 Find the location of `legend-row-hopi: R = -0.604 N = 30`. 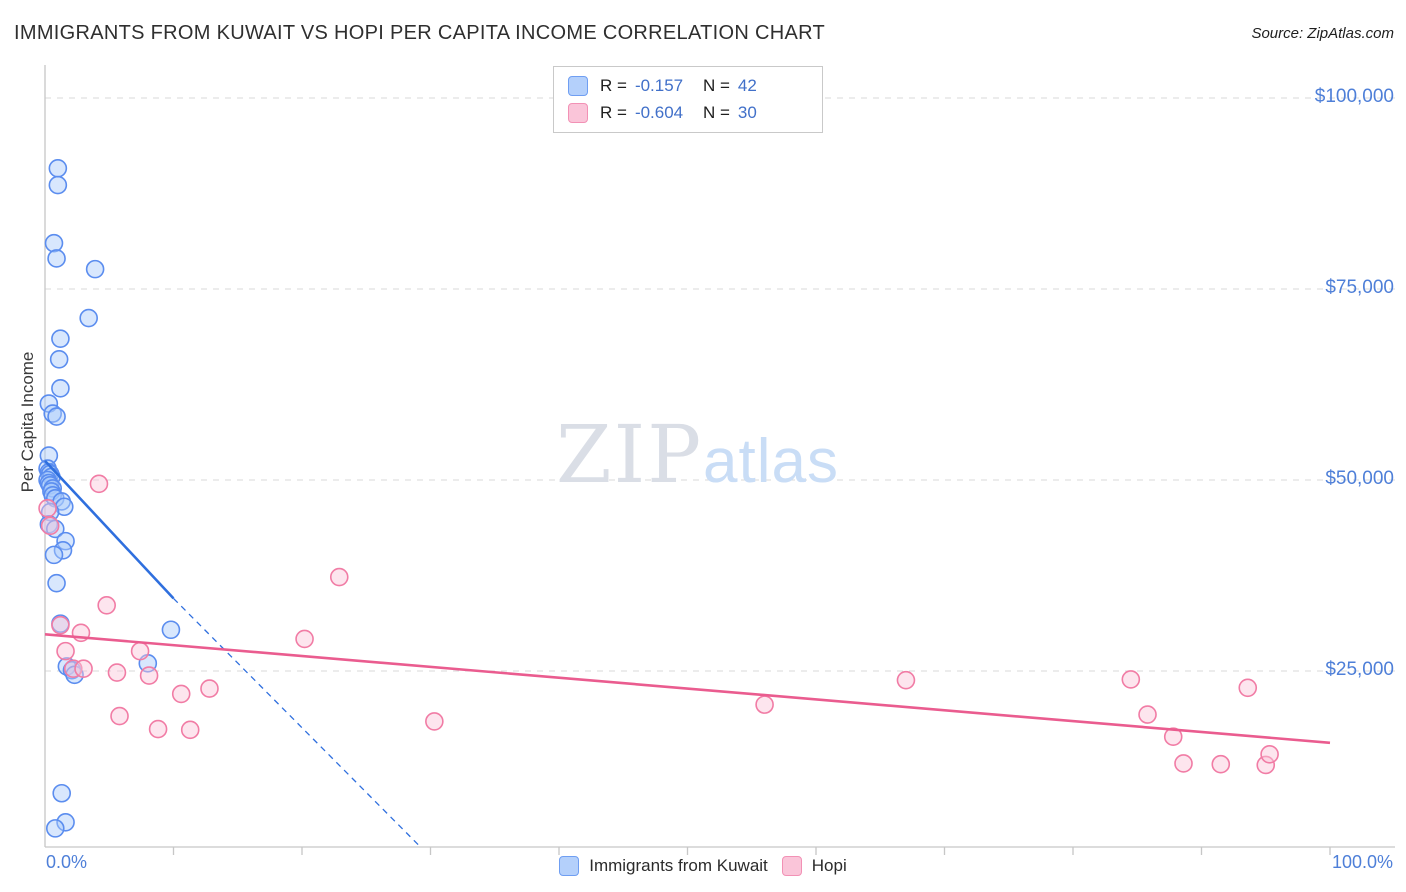

legend-row-hopi: R = -0.604 N = 30 is located at coordinates (688, 113).